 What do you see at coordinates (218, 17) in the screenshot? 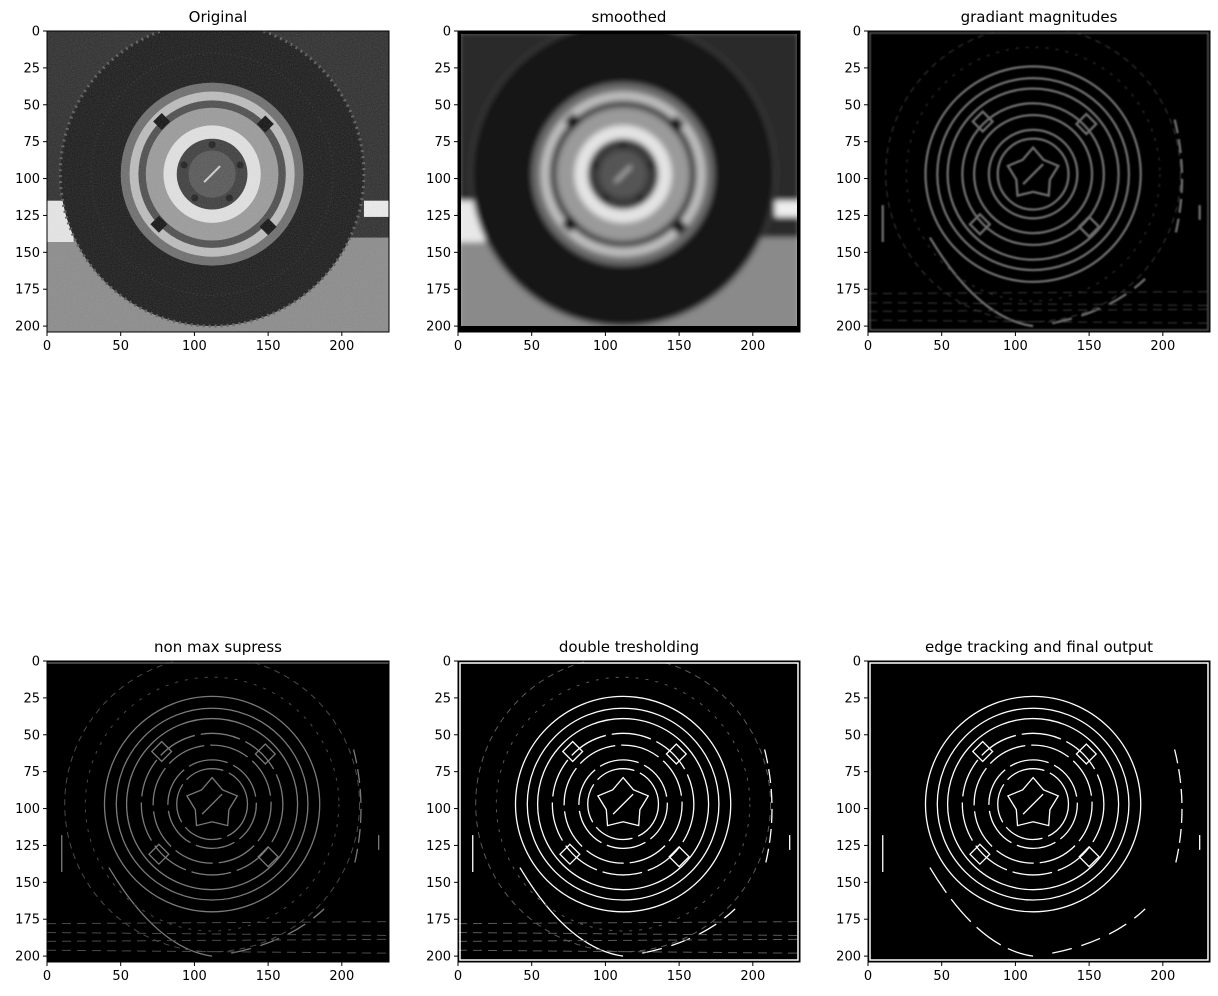
I see `subplot-title: Original` at bounding box center [218, 17].